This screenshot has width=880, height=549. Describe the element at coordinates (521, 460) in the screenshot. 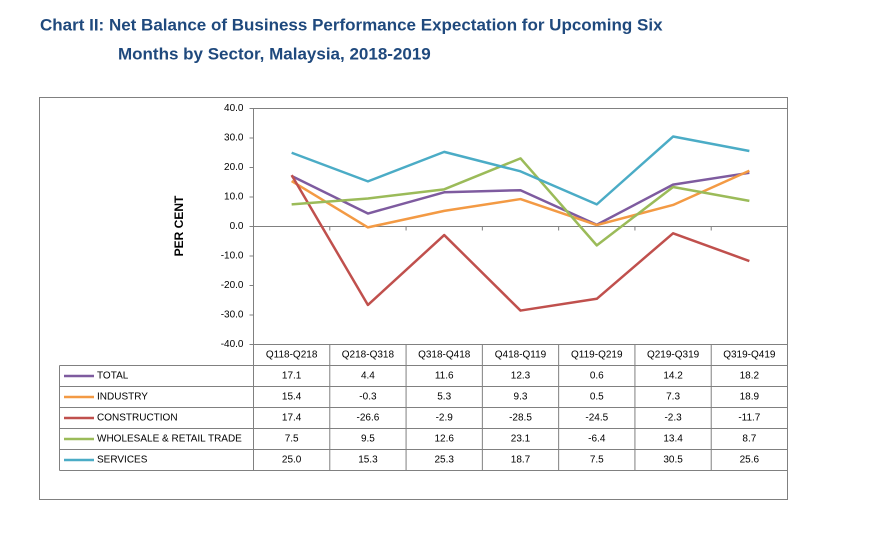

I see `table-value: 18.7` at that location.